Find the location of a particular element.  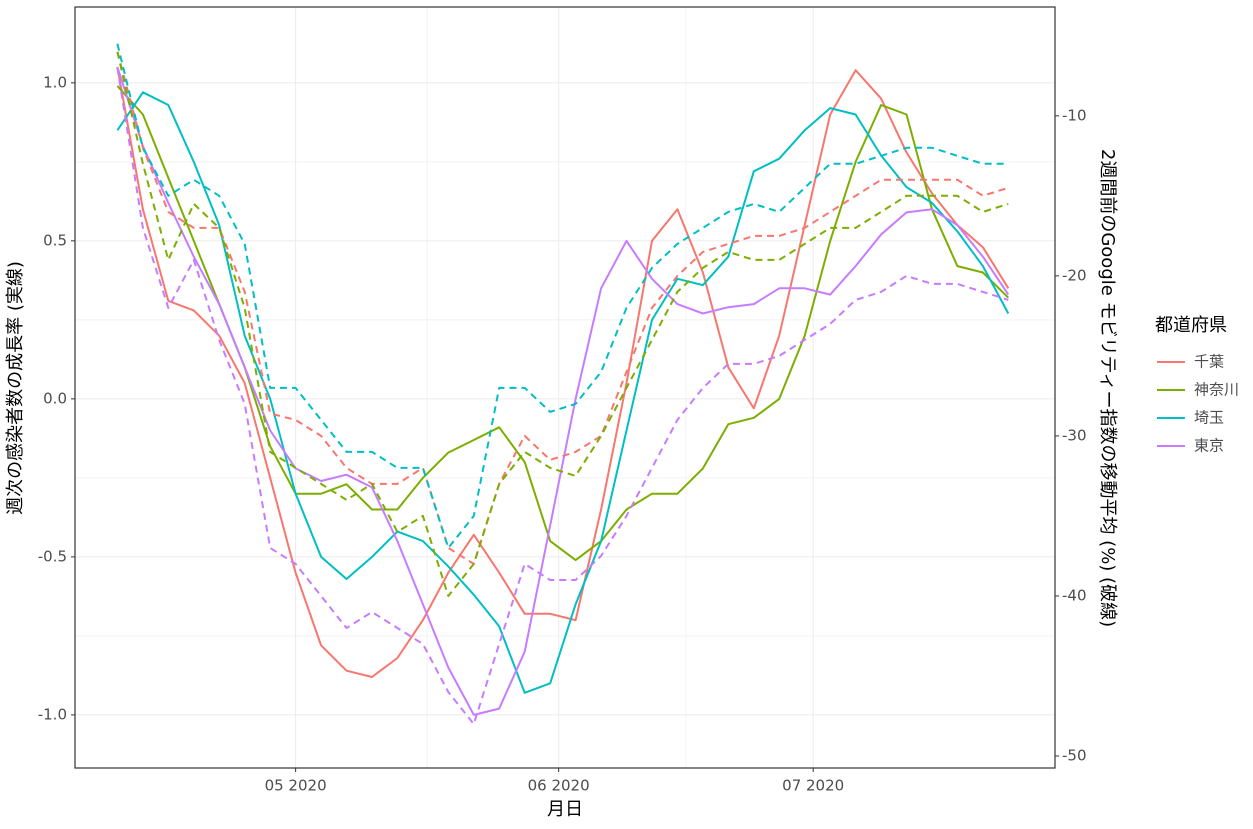

y2-axis-label: 2週間前のGoogle モビリティー指数の移動平均 (%) (破線) is located at coordinates (1107, 388).